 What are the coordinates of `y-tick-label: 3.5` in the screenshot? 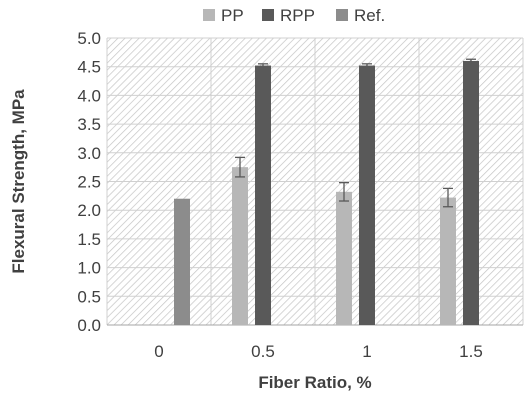 It's located at (89, 124).